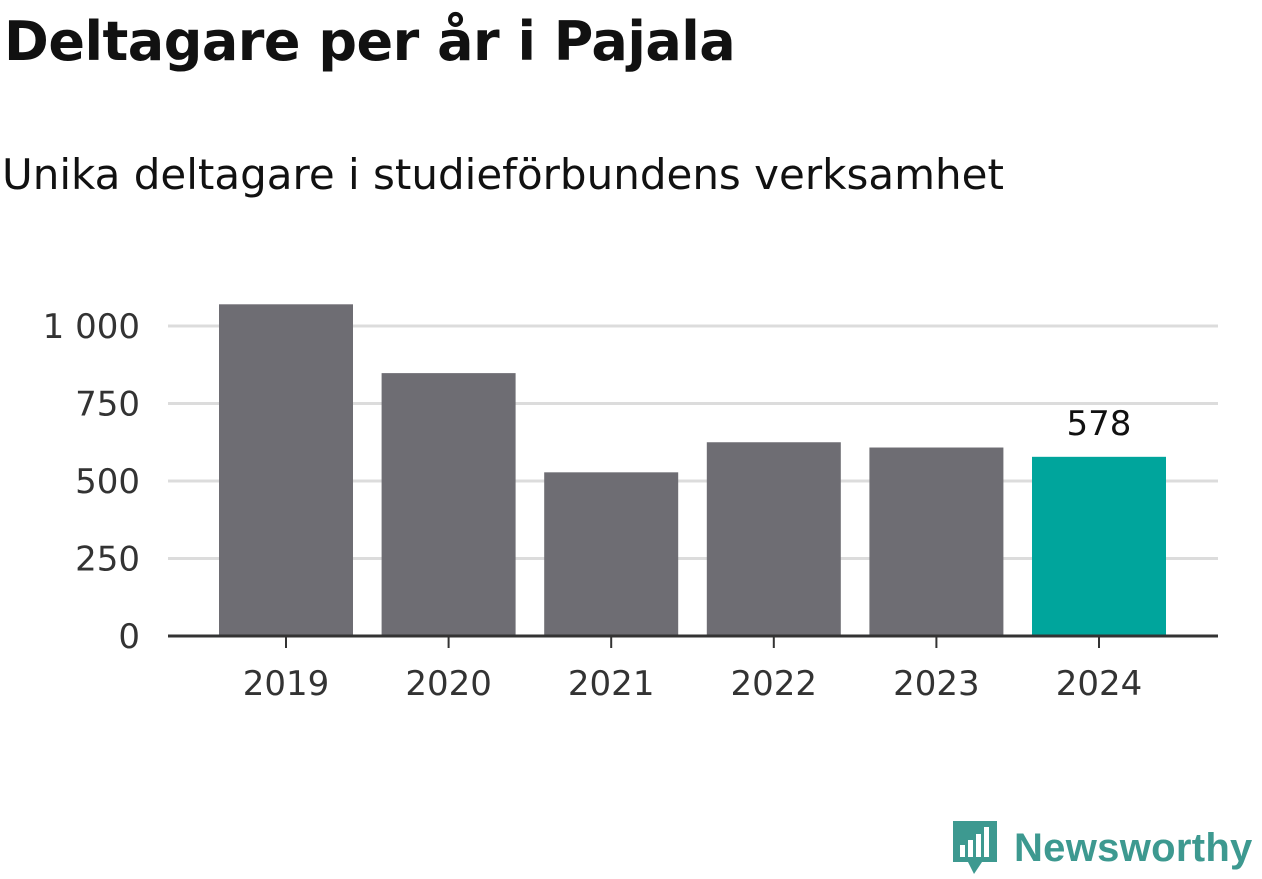 The image size is (1262, 879). What do you see at coordinates (1099, 424) in the screenshot?
I see `data-label: 578` at bounding box center [1099, 424].